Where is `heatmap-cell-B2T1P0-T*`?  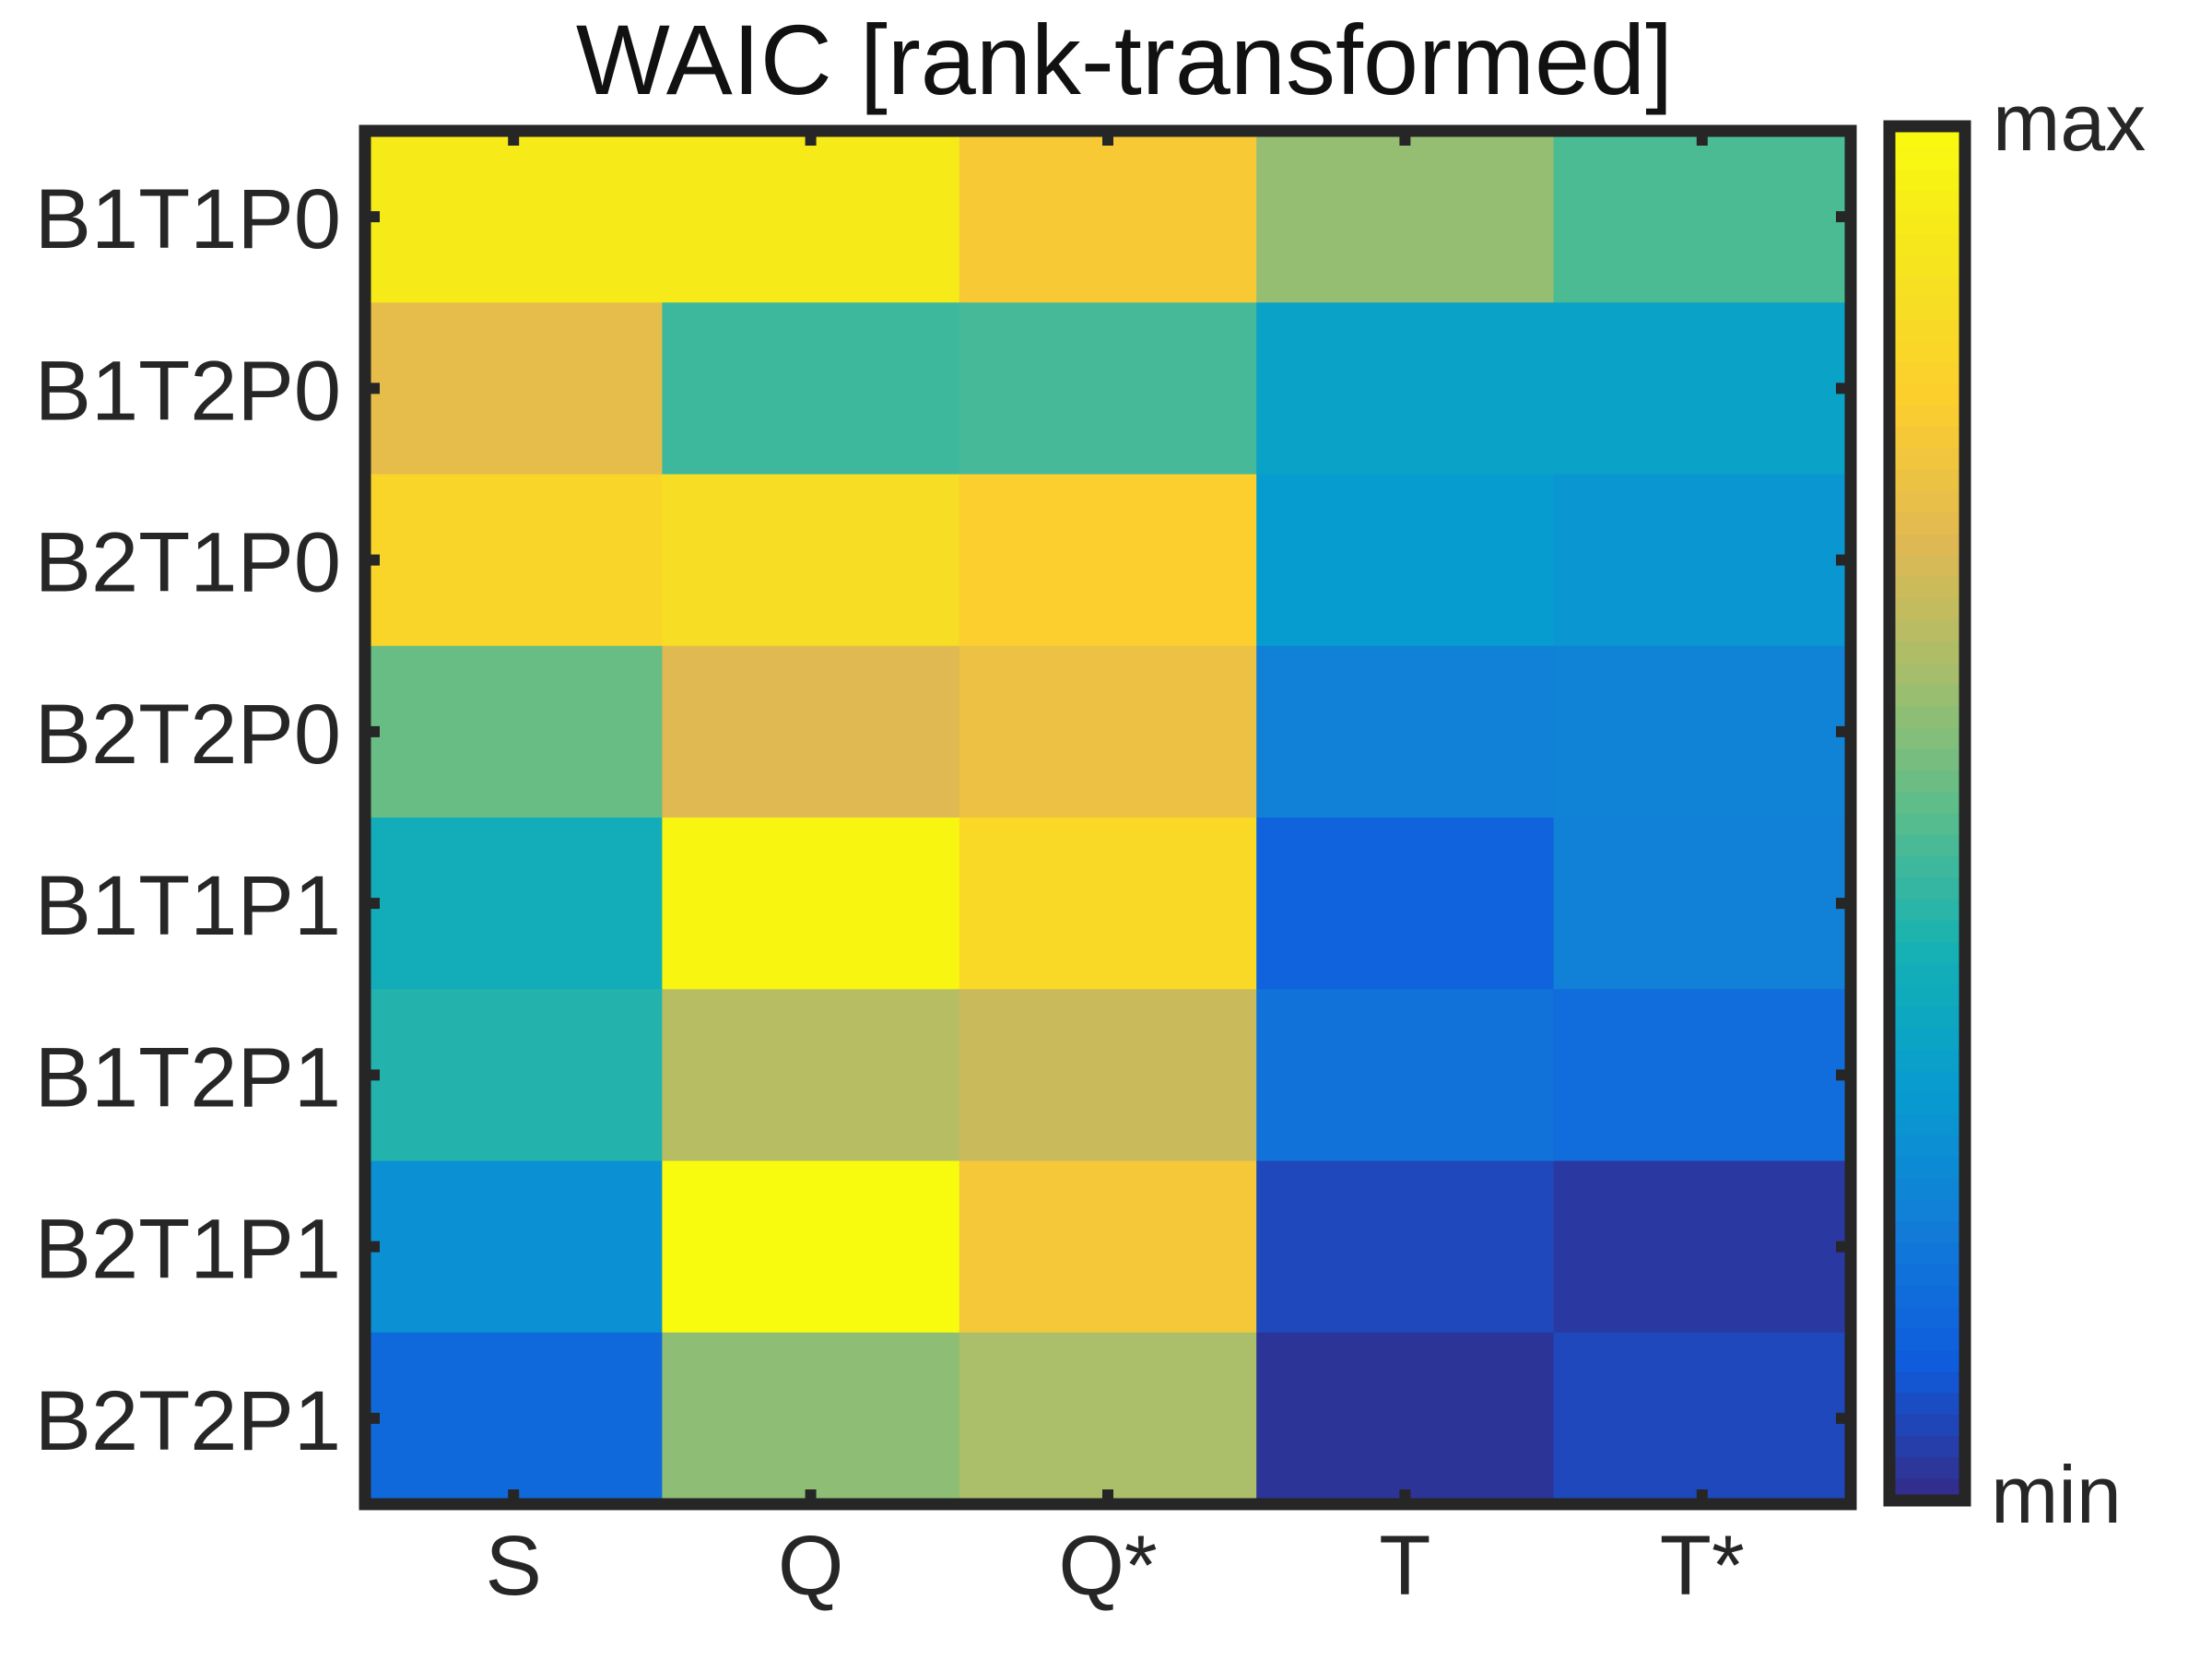 heatmap-cell-B2T1P0-T* is located at coordinates (1702, 560).